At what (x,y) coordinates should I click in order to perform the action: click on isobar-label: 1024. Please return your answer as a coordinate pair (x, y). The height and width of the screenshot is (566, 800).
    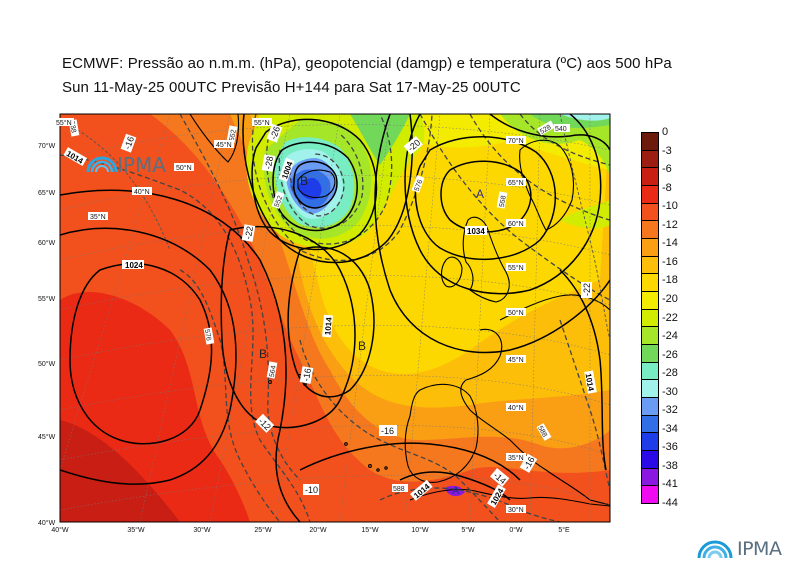
    Looking at the image, I should click on (133, 265).